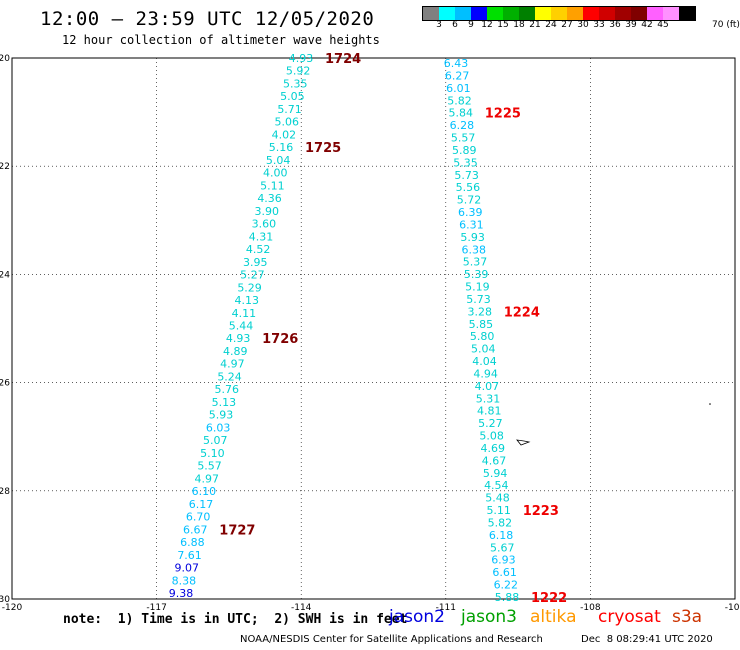 The height and width of the screenshot is (650, 740). I want to click on wave-height-value: 5.19, so click(477, 287).